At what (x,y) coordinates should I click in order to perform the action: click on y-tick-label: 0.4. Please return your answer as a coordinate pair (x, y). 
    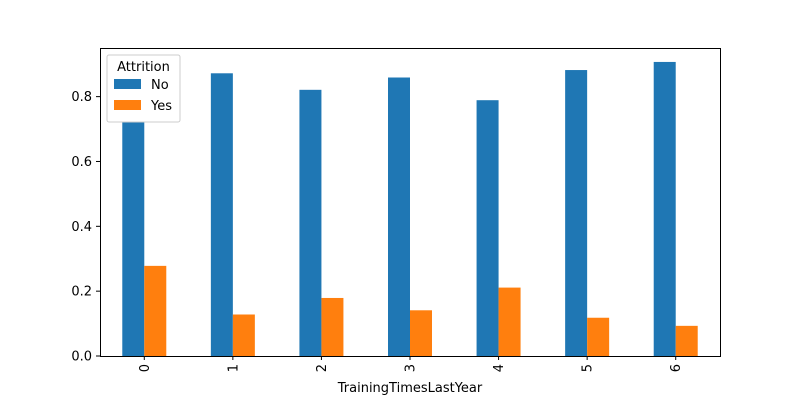
    Looking at the image, I should click on (81, 227).